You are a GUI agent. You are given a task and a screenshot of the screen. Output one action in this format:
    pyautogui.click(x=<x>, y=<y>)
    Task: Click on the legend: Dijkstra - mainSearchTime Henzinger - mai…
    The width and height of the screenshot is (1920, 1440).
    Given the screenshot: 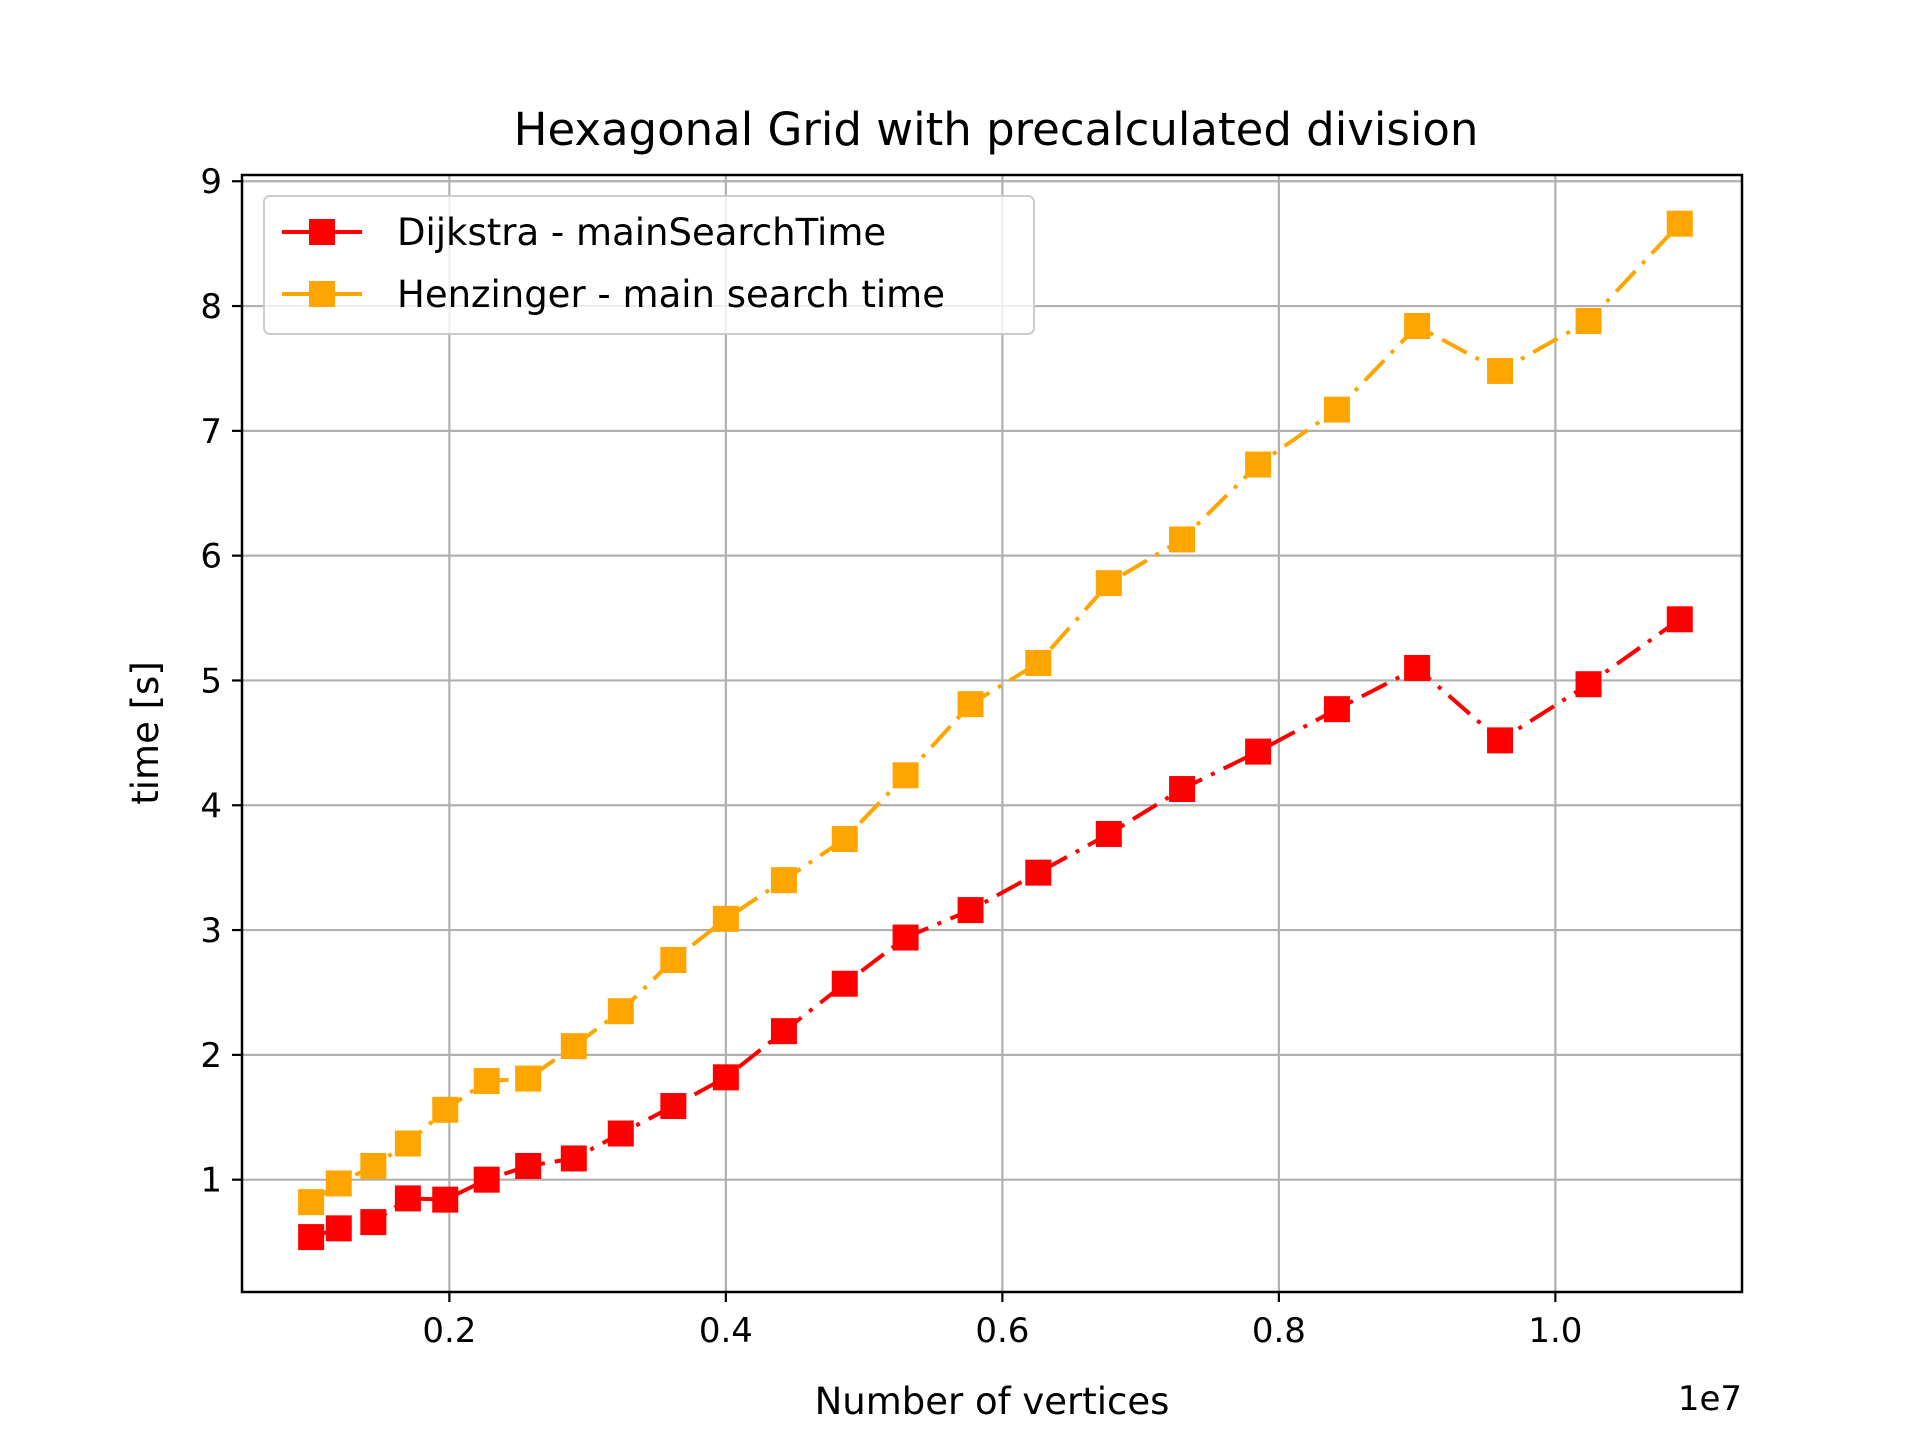 What is the action you would take?
    pyautogui.click(x=649, y=265)
    